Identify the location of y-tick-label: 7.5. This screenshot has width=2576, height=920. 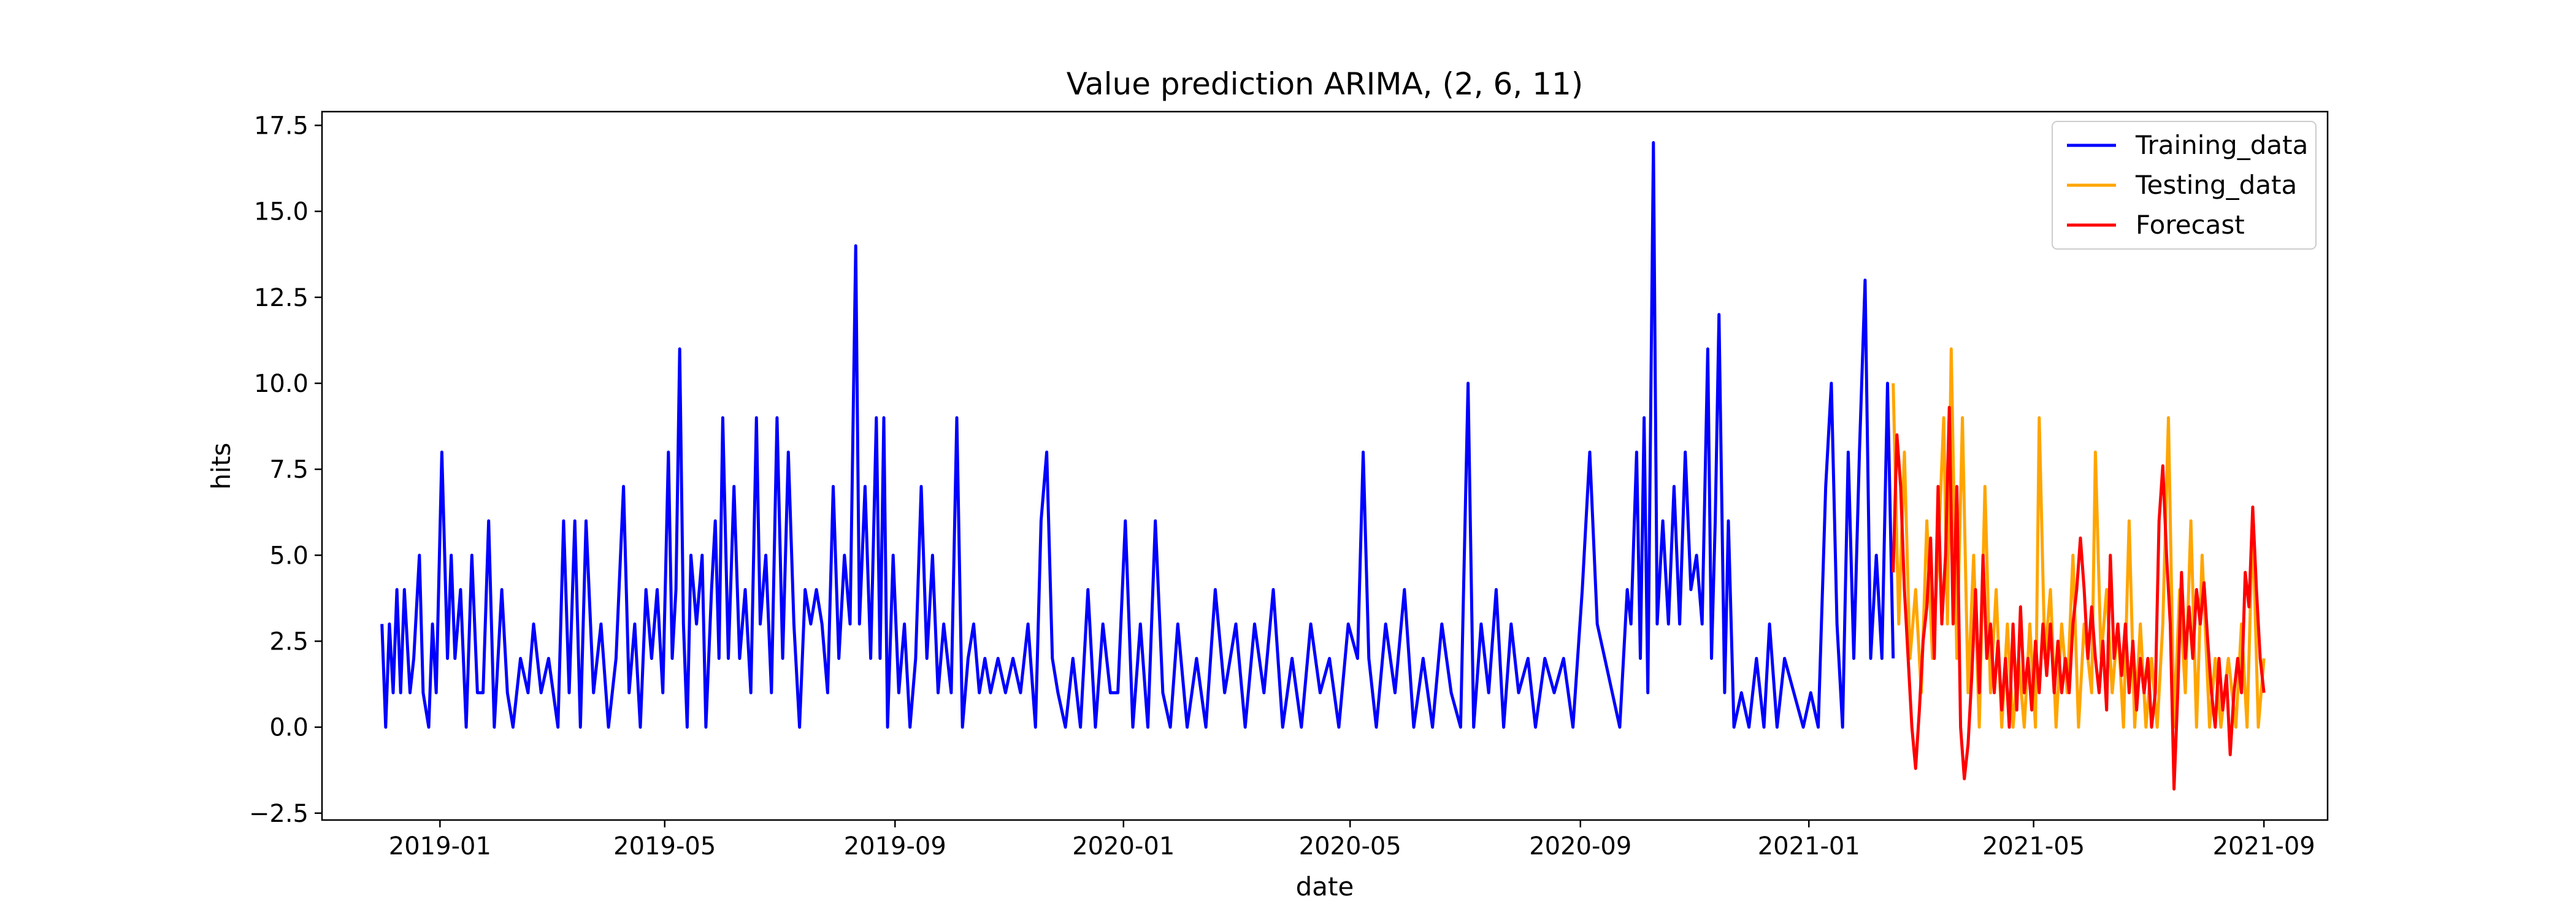
(289, 470).